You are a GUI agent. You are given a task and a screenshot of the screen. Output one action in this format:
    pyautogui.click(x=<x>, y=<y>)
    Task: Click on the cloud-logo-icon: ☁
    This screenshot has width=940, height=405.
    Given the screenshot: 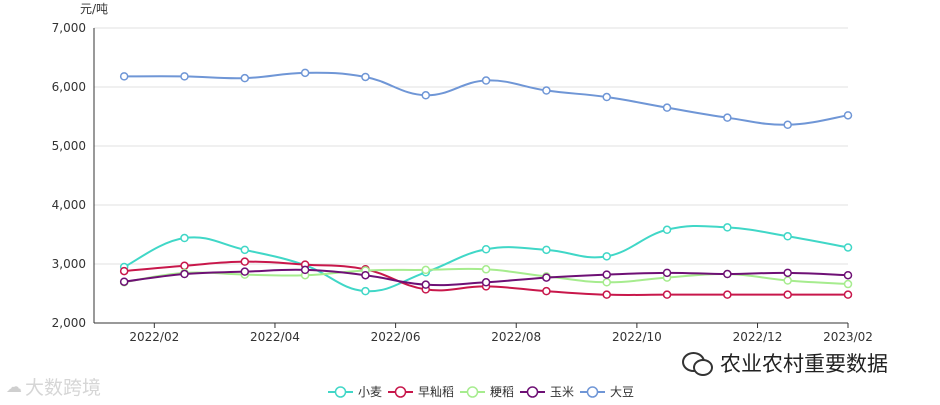 What is the action you would take?
    pyautogui.click(x=14, y=386)
    